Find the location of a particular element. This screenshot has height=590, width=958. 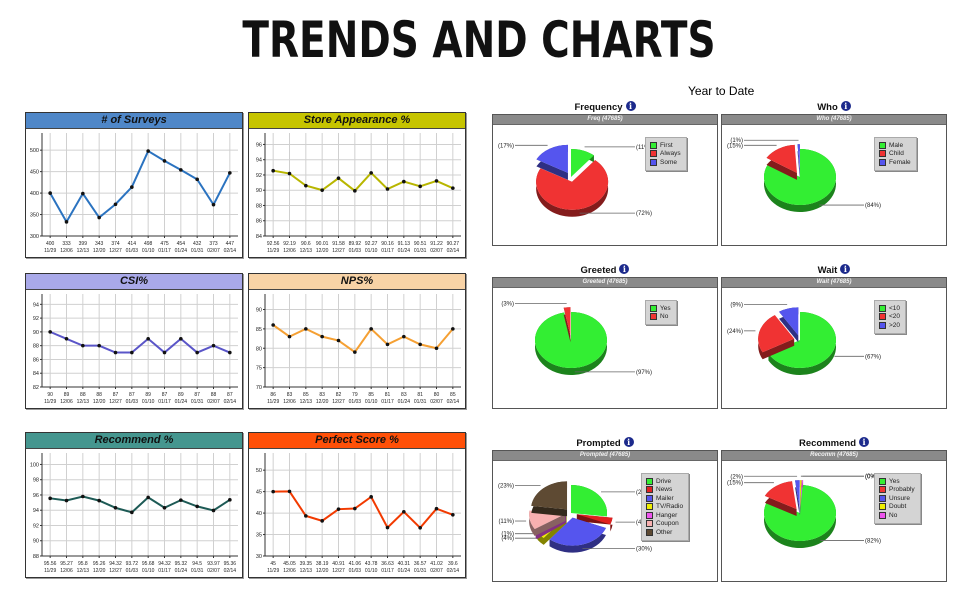

chart-header: Recommend % is located at coordinates (134, 441).